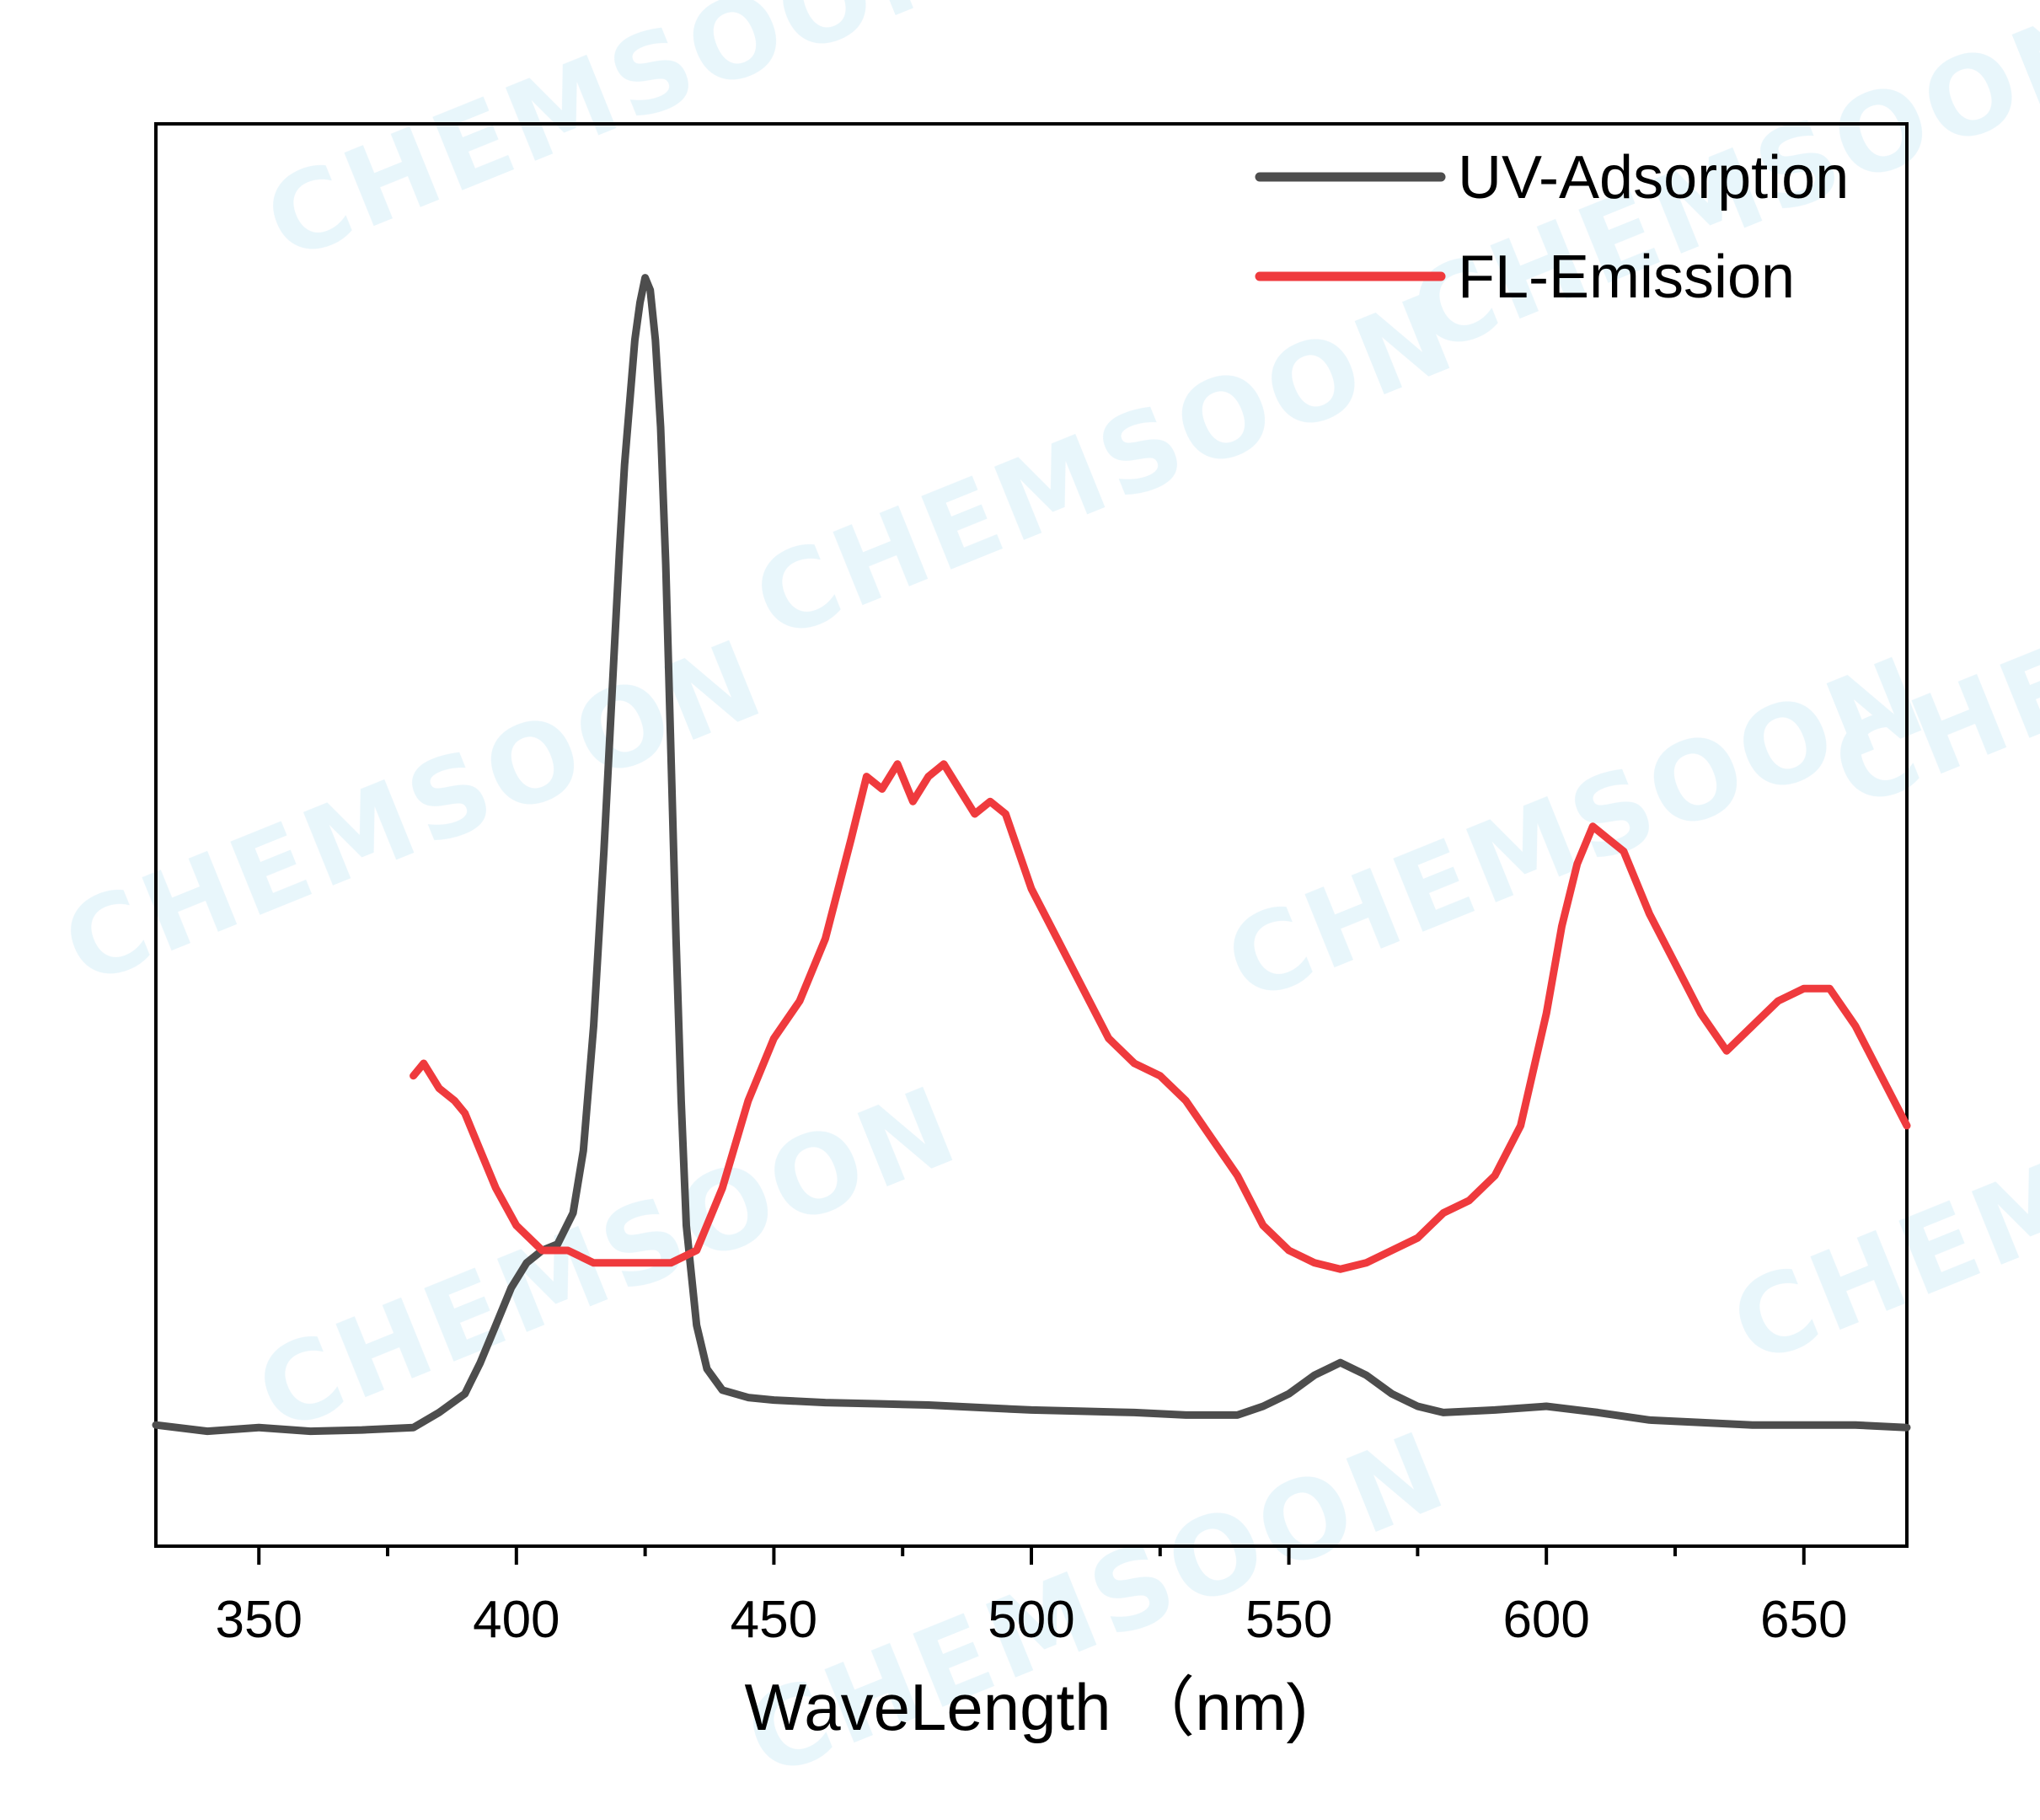 This screenshot has width=2040, height=1820. Describe the element at coordinates (516, 1620) in the screenshot. I see `x-tick-label: 400` at that location.